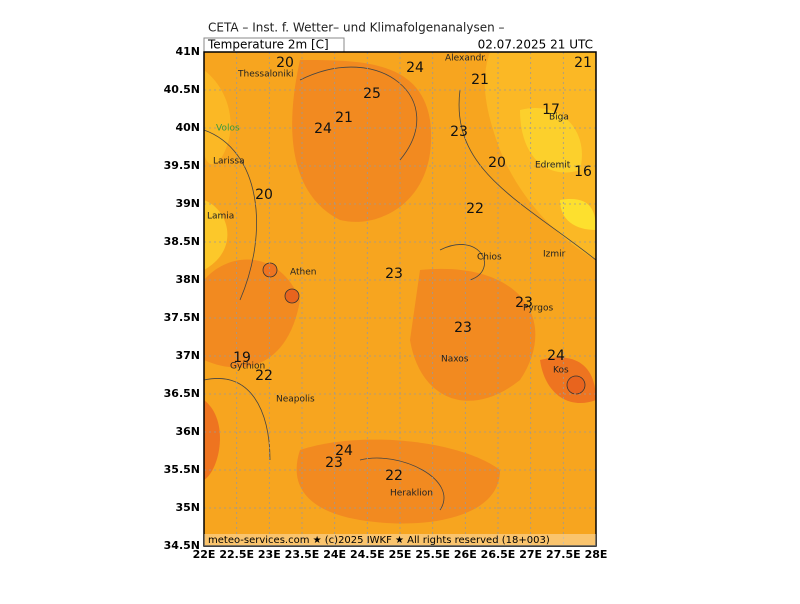 The width and height of the screenshot is (800, 604). What do you see at coordinates (182, 317) in the screenshot?
I see `lat-tick-label: 37.5N` at bounding box center [182, 317].